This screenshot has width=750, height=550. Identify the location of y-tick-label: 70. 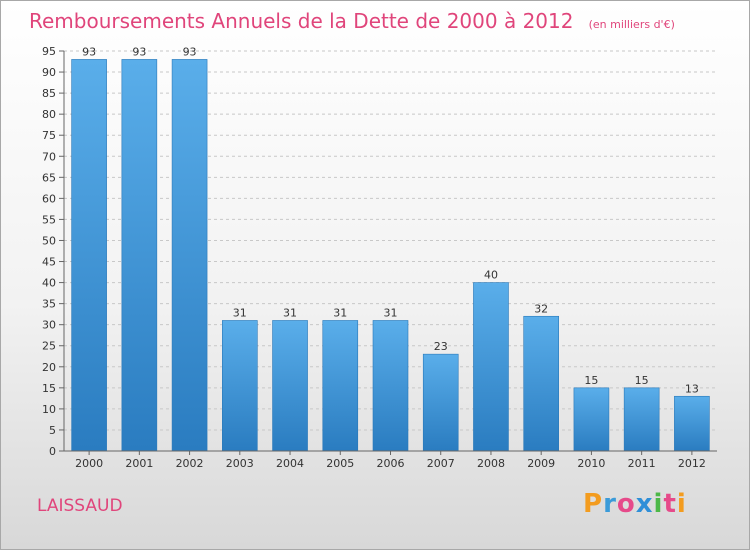
(49, 156).